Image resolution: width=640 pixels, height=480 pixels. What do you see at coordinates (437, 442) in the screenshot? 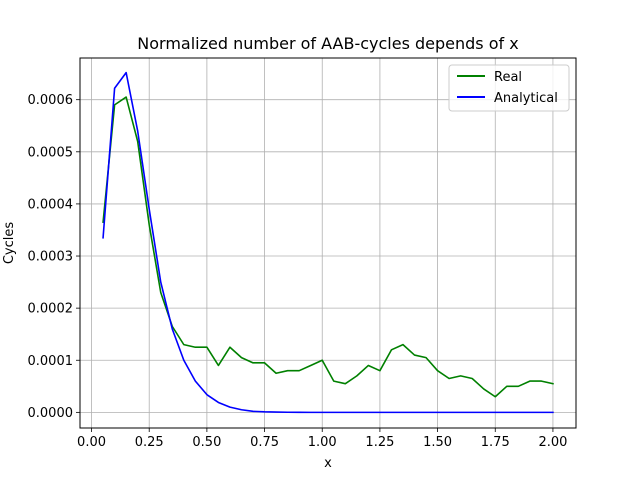
I see `x-tick-label: 1.50` at bounding box center [437, 442].